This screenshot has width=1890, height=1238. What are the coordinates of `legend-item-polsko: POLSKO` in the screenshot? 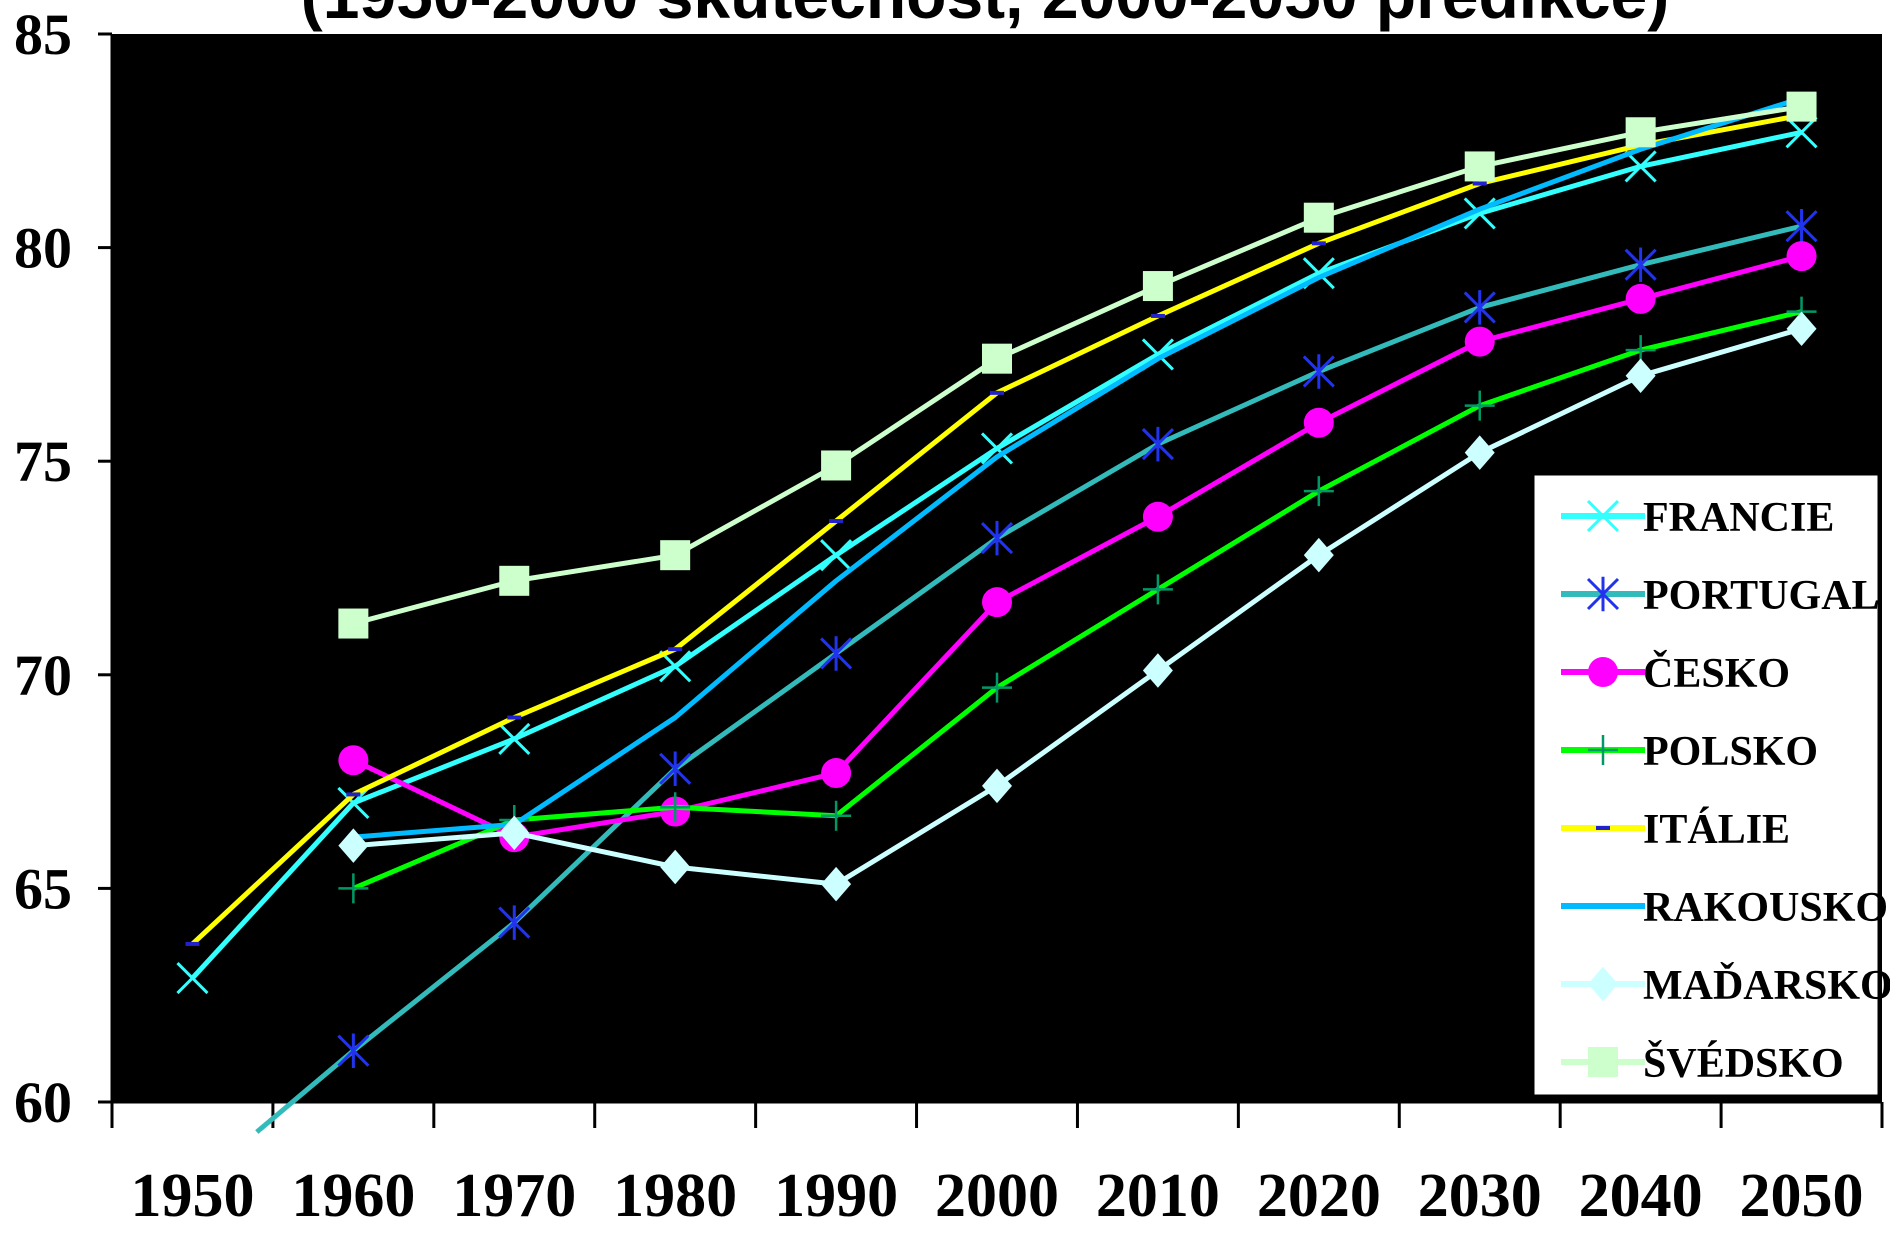 It's located at (1689, 752).